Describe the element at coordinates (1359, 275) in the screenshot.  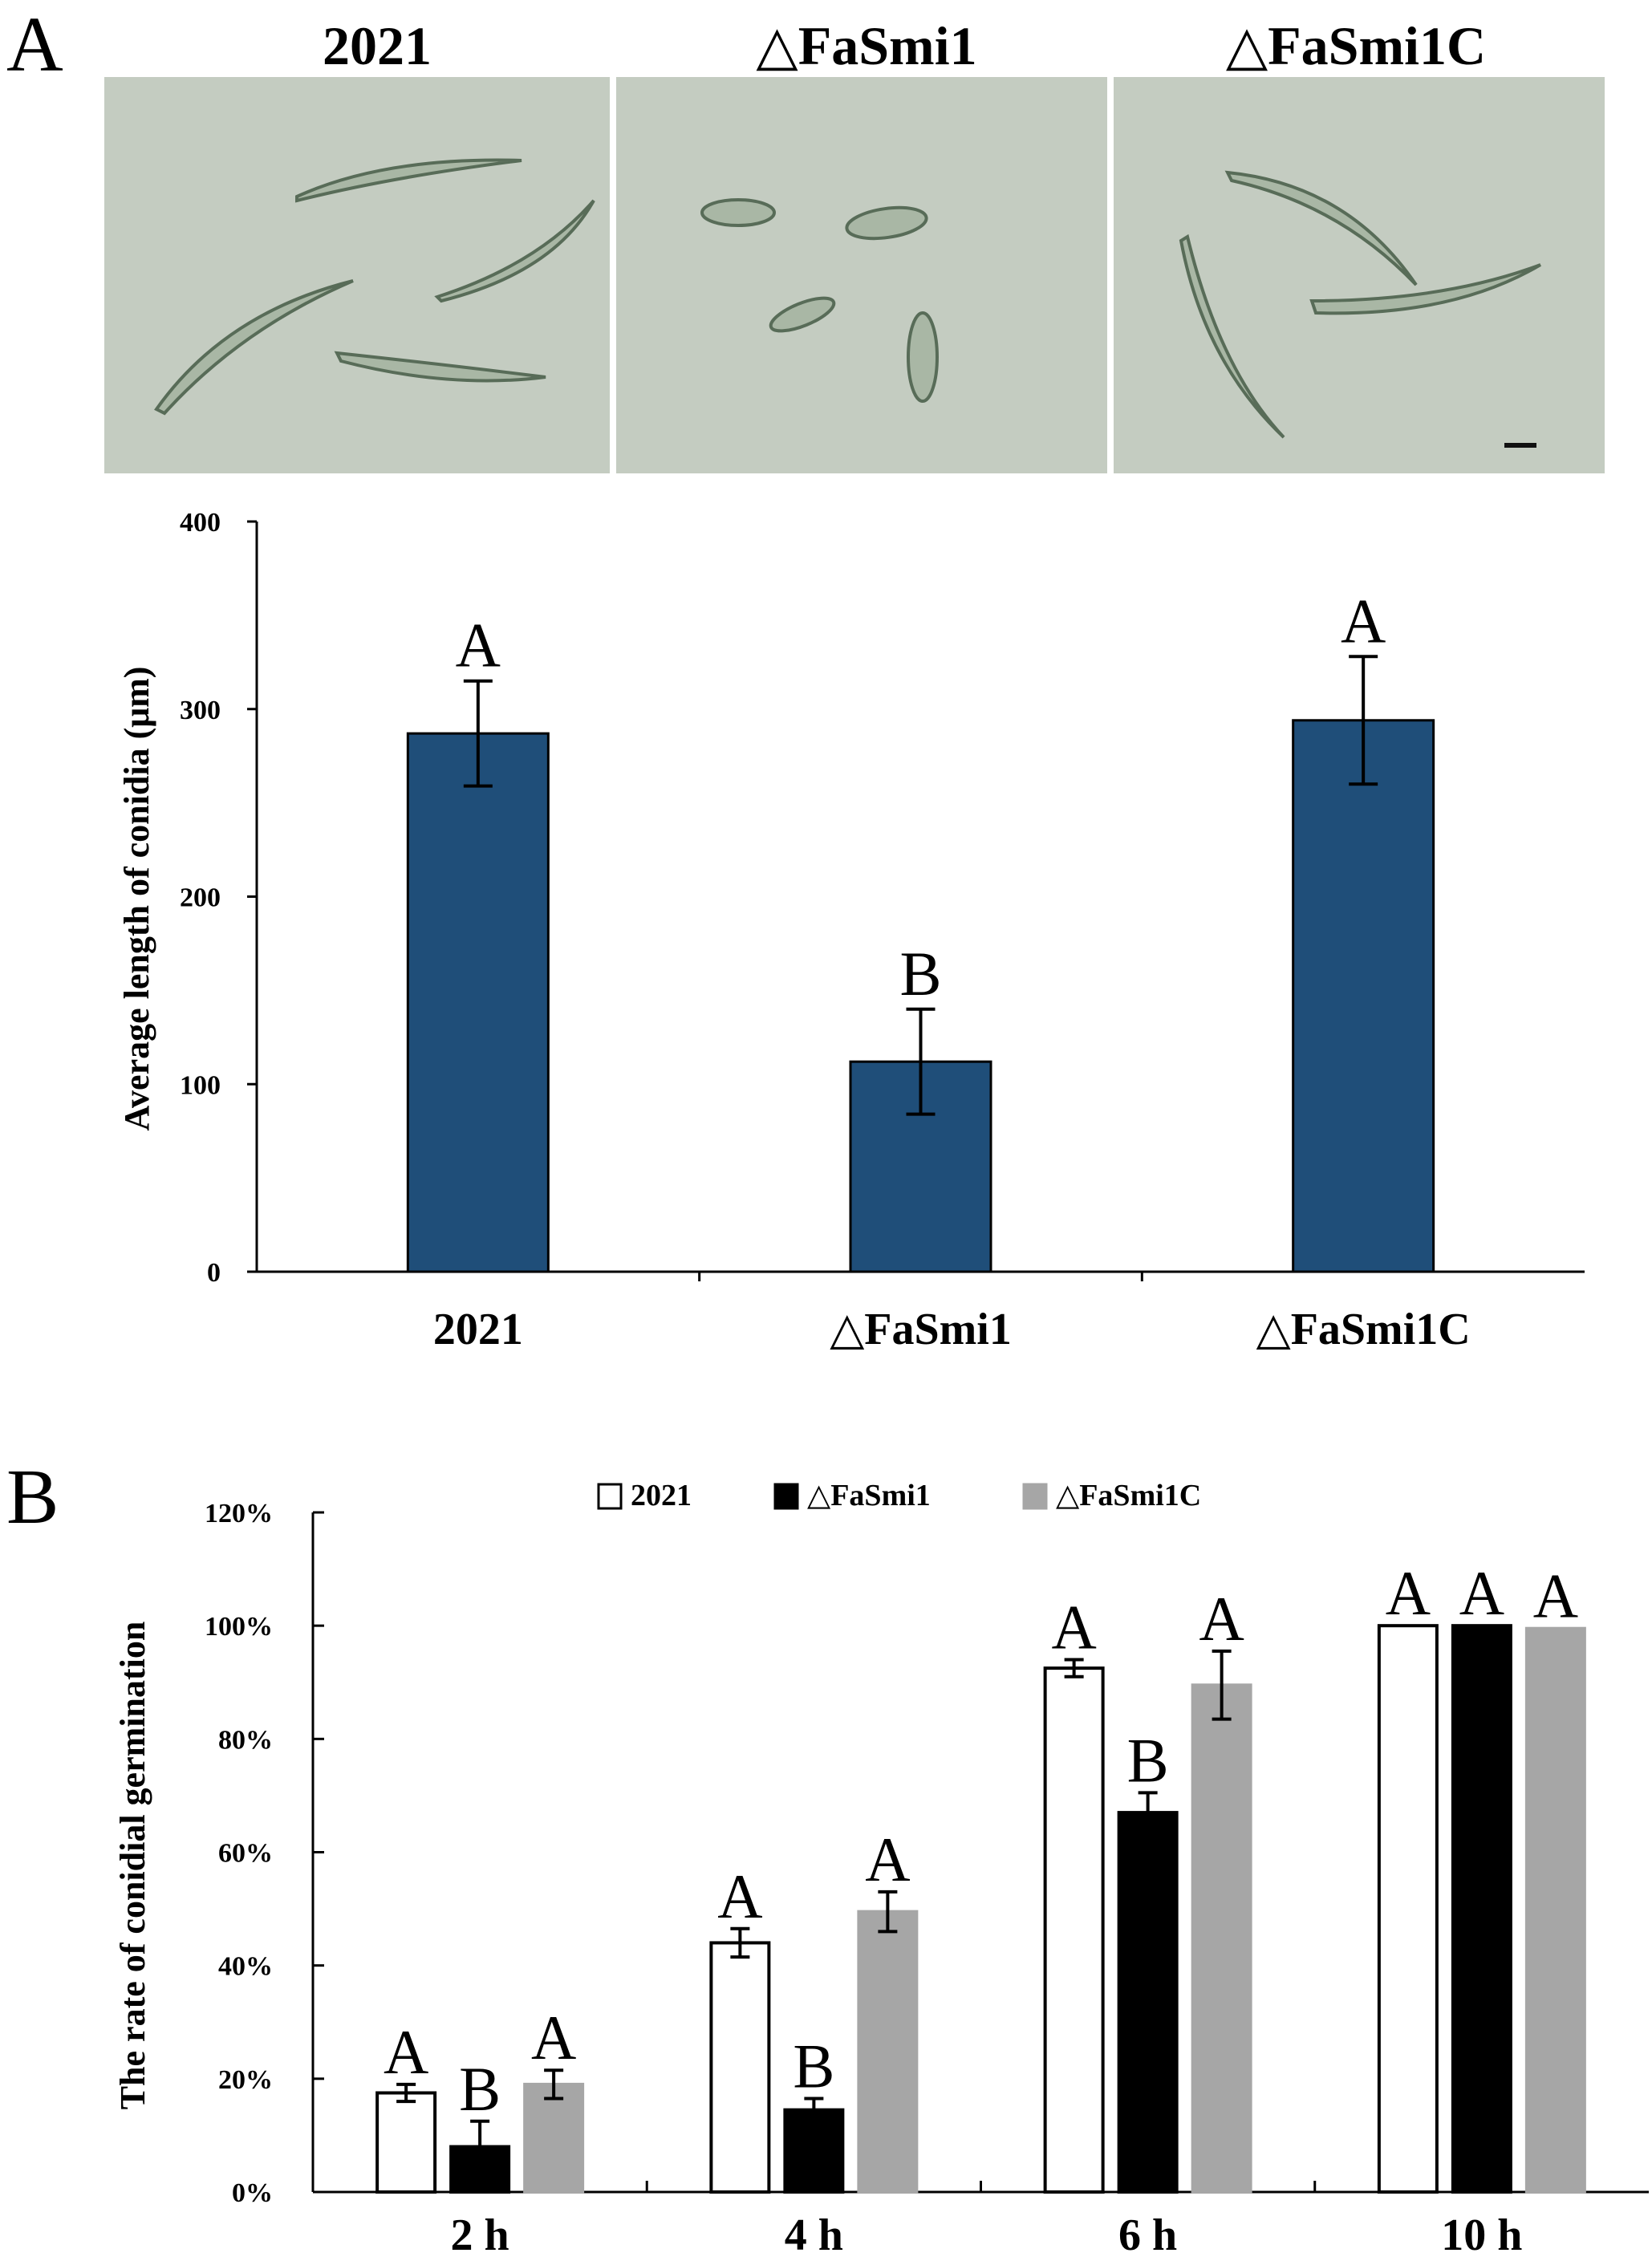
I see `micrograph-fasmi1c` at that location.